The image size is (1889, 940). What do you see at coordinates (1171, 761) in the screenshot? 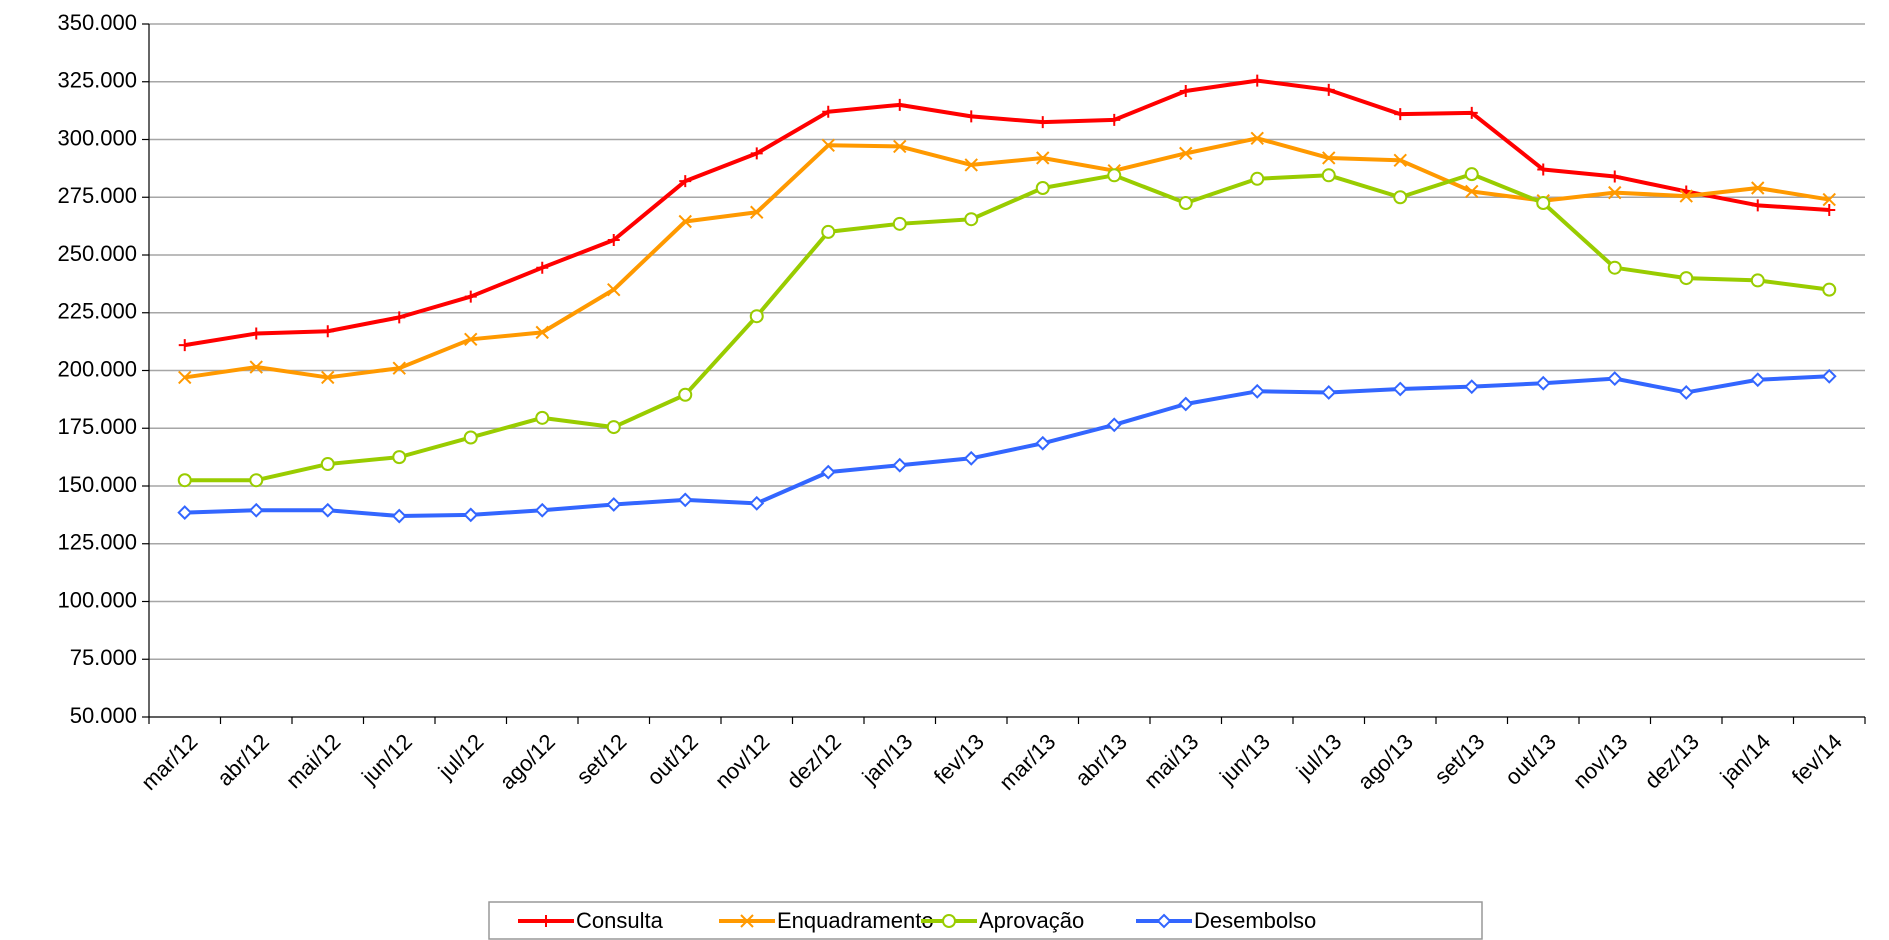
I see `x-tick-label: mai/13` at bounding box center [1171, 761].